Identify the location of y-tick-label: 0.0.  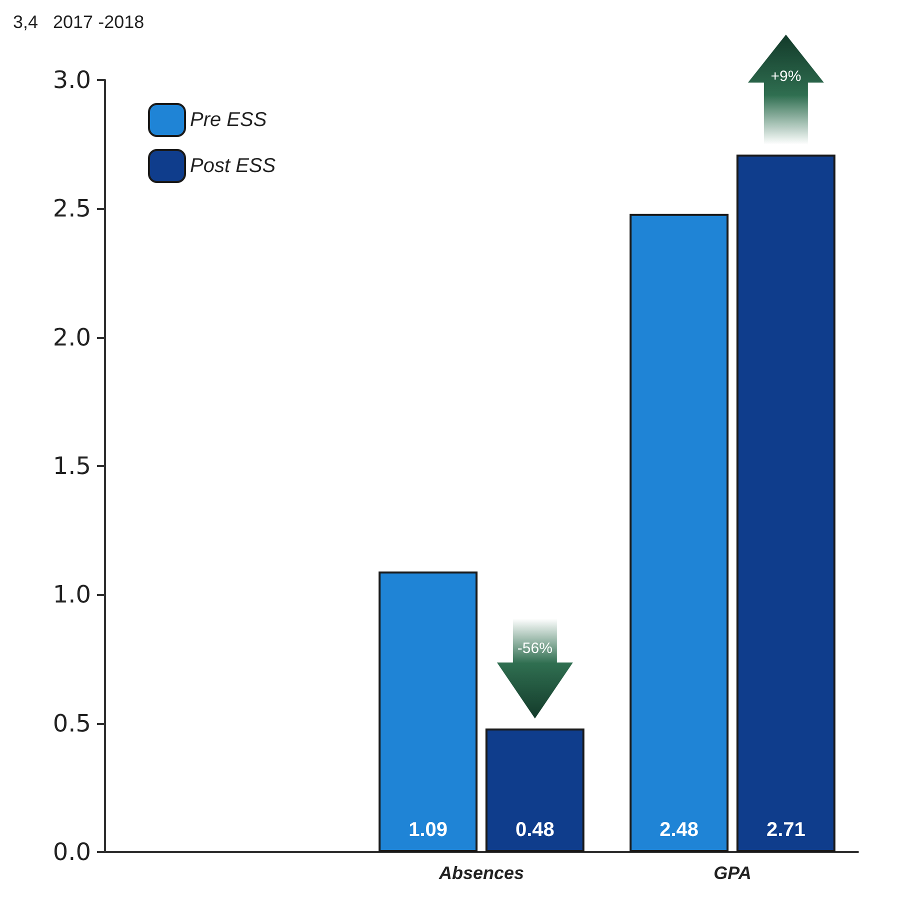
(71, 852).